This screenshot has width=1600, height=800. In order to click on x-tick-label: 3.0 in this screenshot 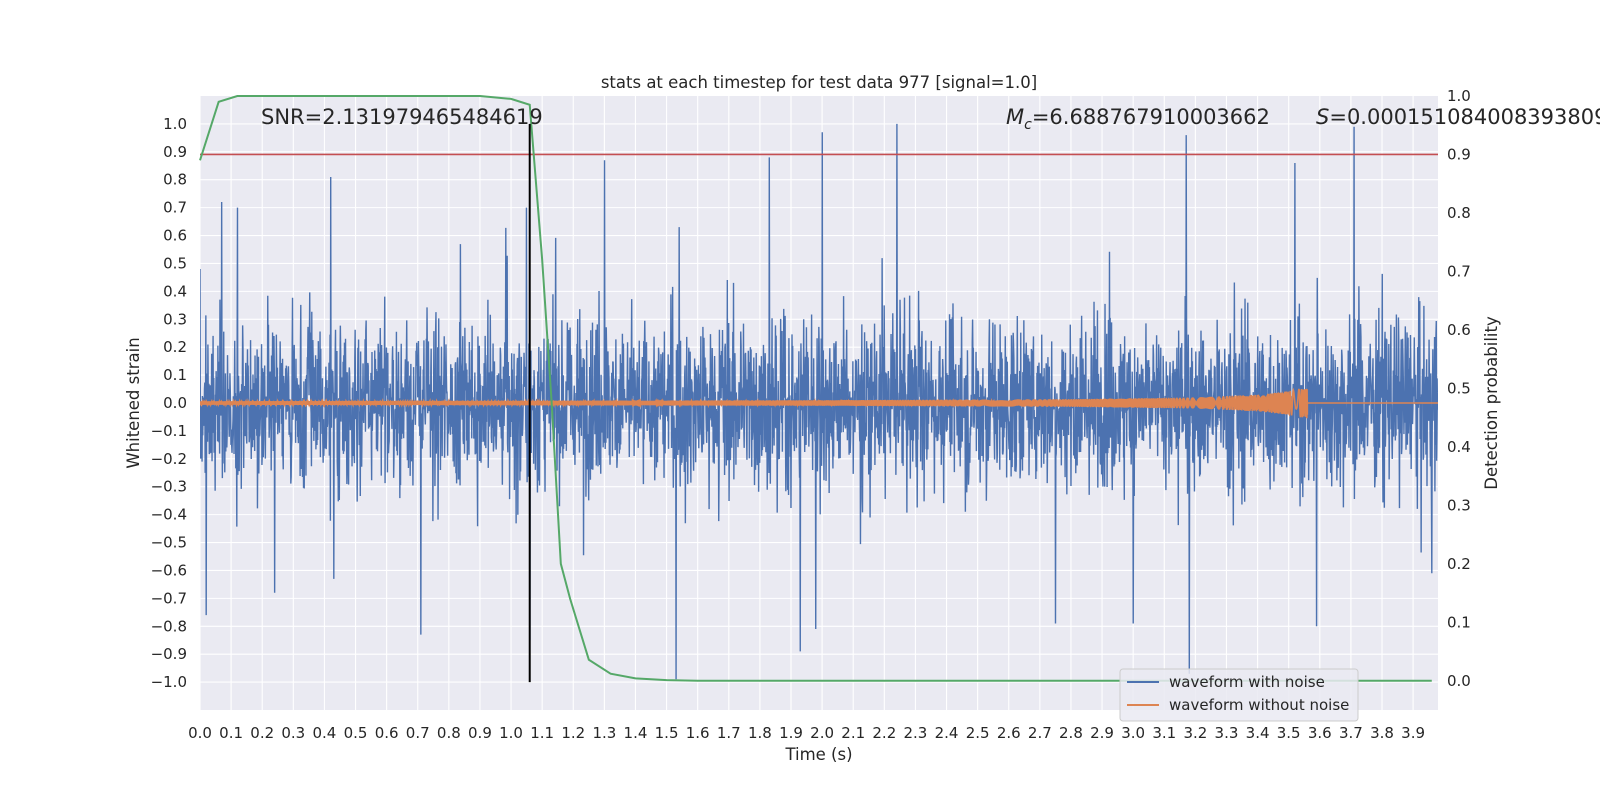, I will do `click(1133, 733)`.